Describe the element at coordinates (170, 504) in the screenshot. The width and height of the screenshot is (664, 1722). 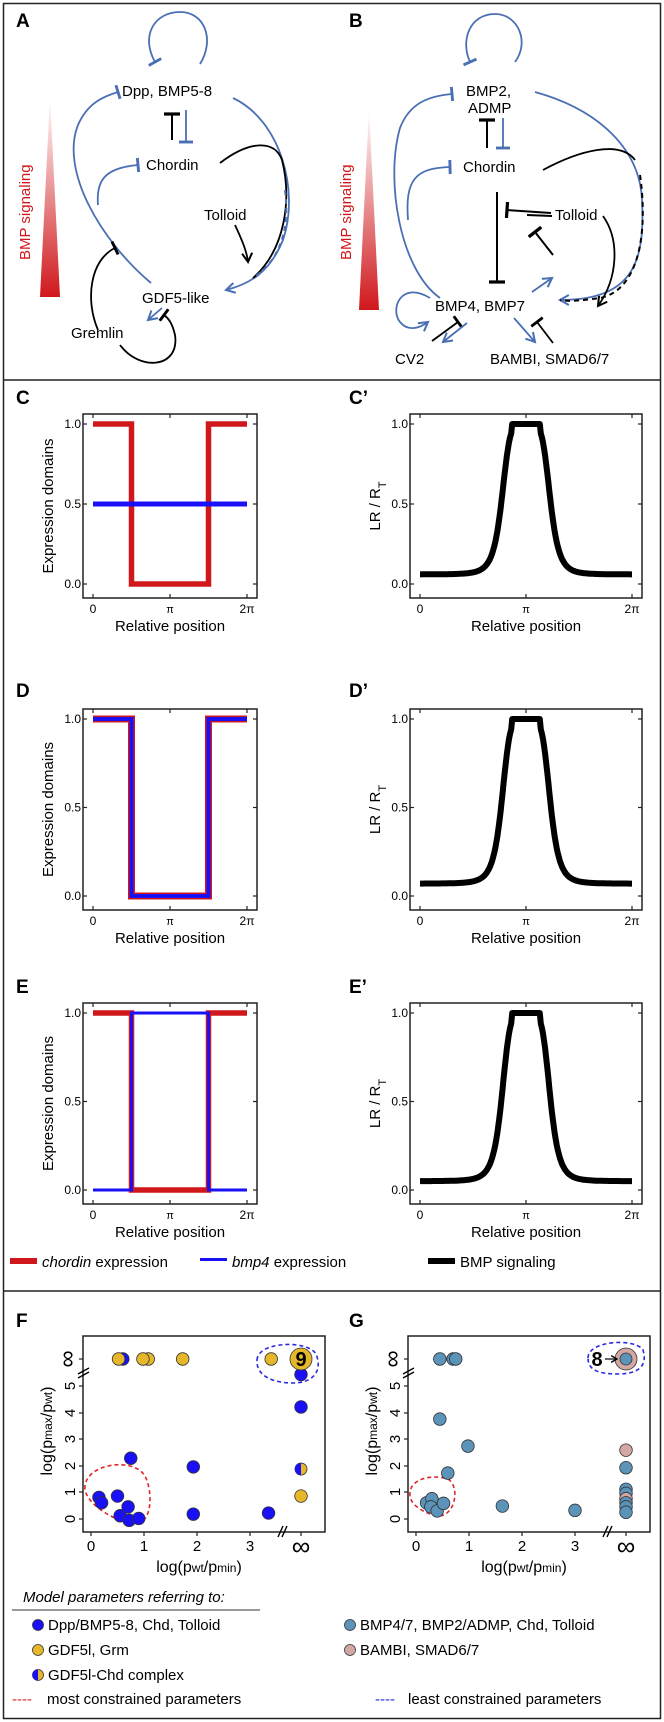
I see `series-chordin` at that location.